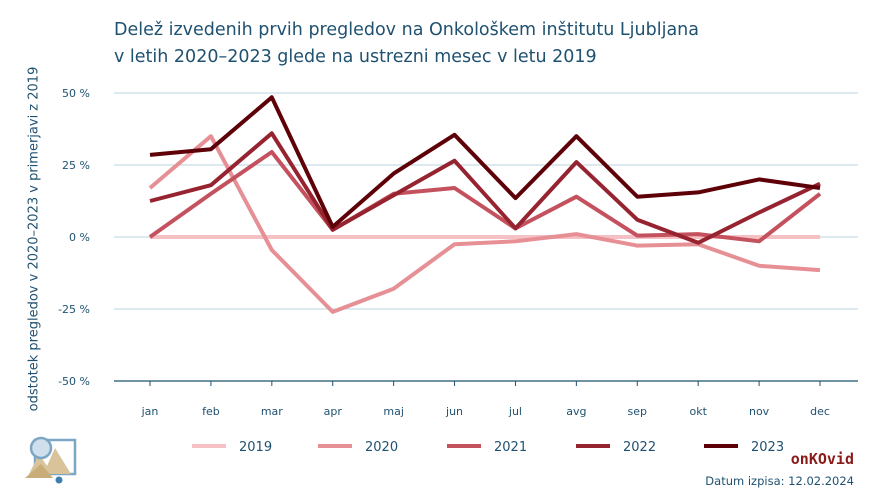 The image size is (885, 496). Describe the element at coordinates (639, 447) in the screenshot. I see `legend-label-2022: 2022` at that location.